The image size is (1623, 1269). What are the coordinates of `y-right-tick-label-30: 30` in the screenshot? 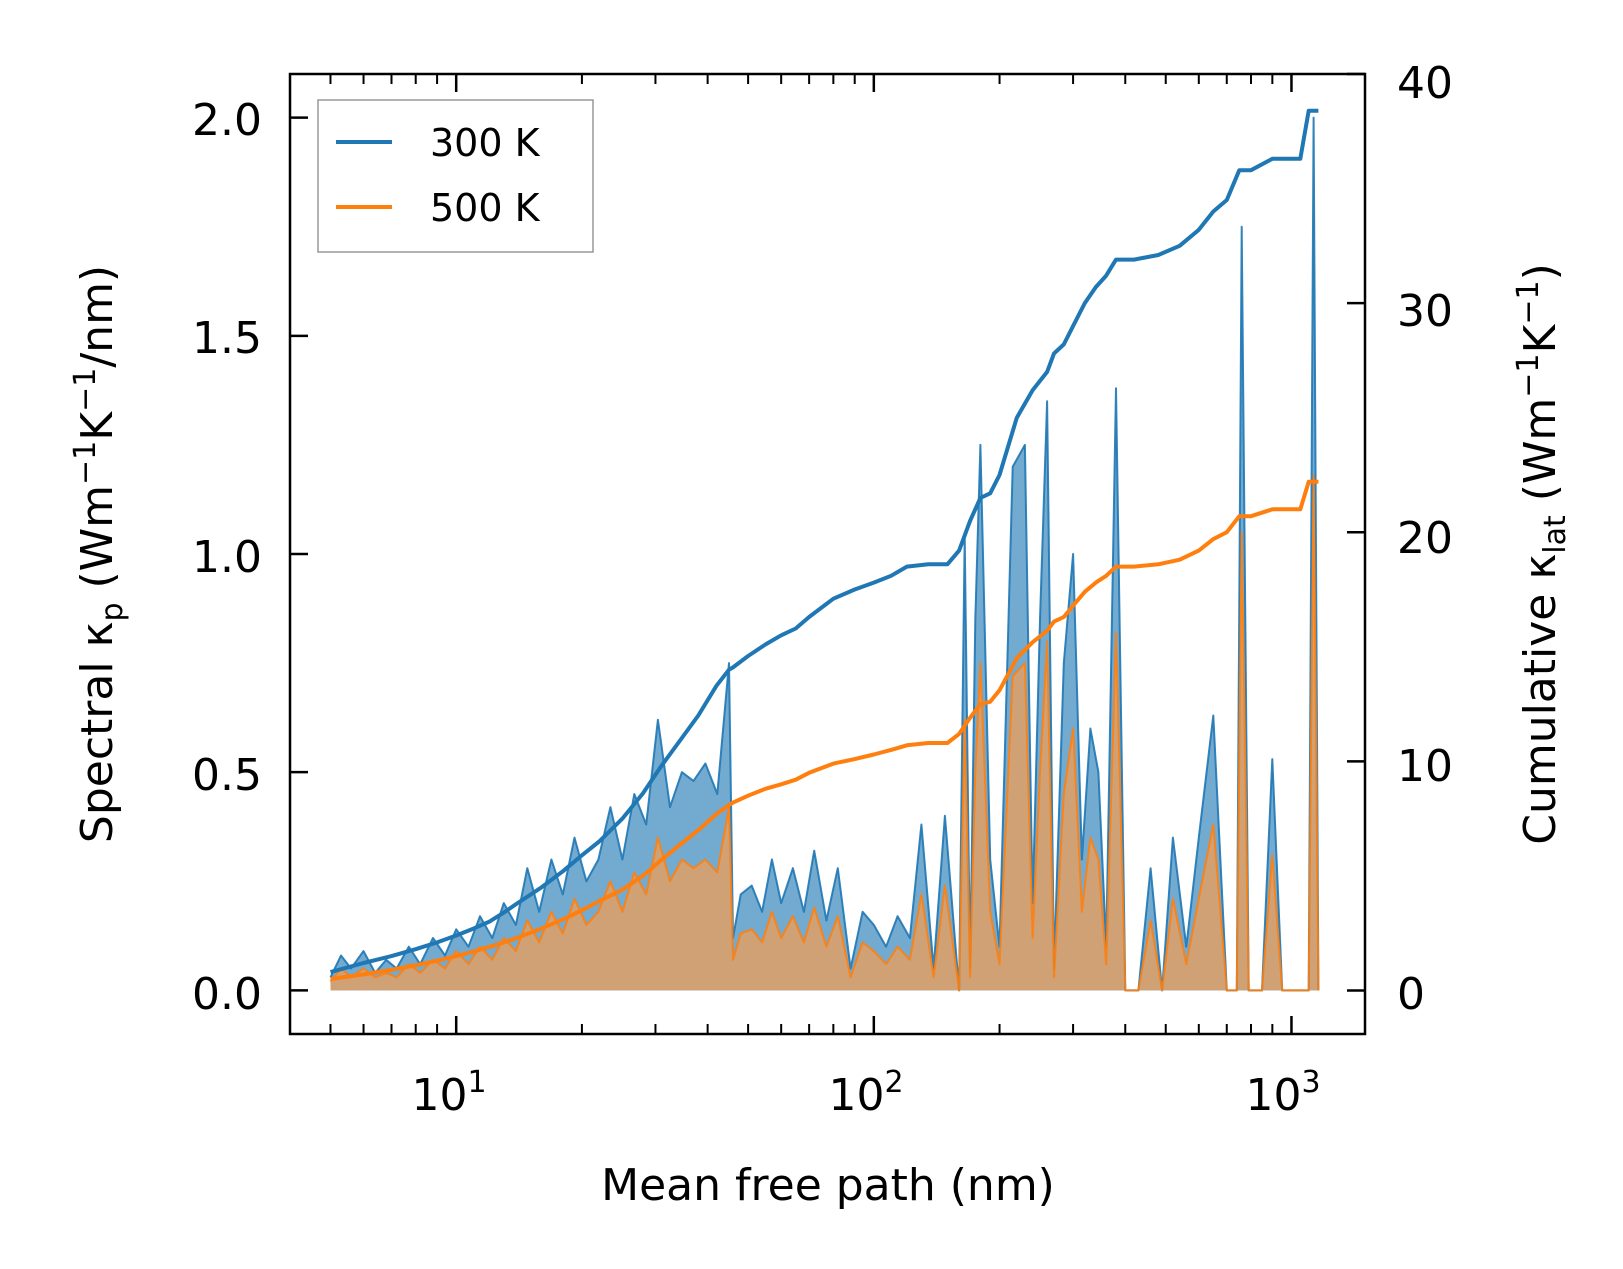 It's located at (1425, 311).